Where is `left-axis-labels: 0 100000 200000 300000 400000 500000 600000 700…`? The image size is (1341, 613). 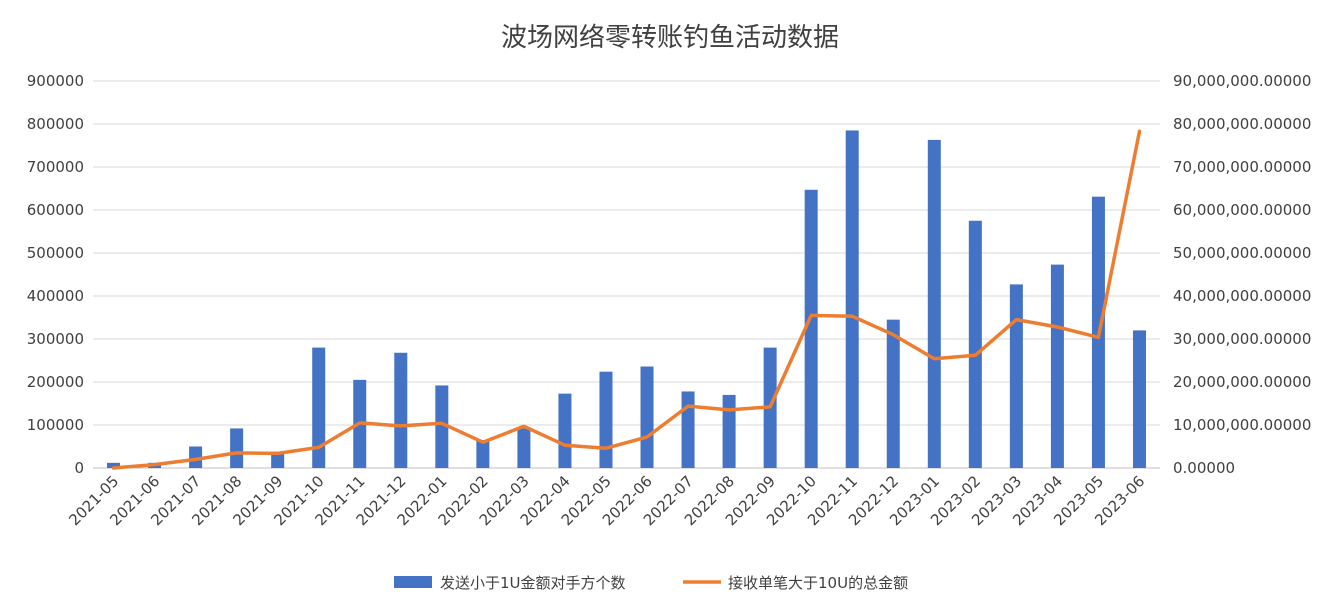 left-axis-labels: 0 100000 200000 300000 400000 500000 600000 700… is located at coordinates (55, 274).